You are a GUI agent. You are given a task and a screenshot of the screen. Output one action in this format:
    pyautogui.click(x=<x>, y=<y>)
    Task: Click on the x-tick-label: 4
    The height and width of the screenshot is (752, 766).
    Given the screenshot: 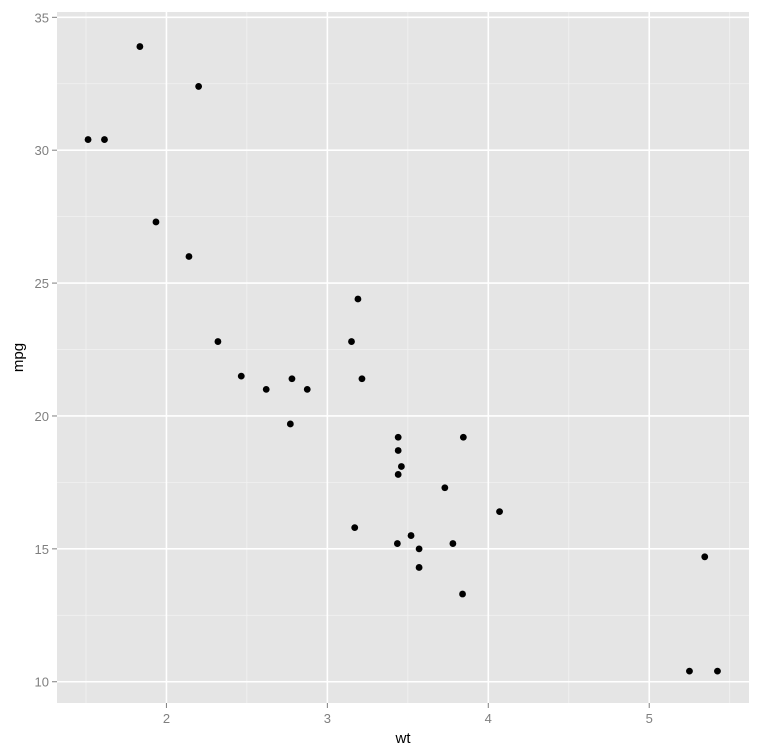 What is the action you would take?
    pyautogui.click(x=488, y=718)
    